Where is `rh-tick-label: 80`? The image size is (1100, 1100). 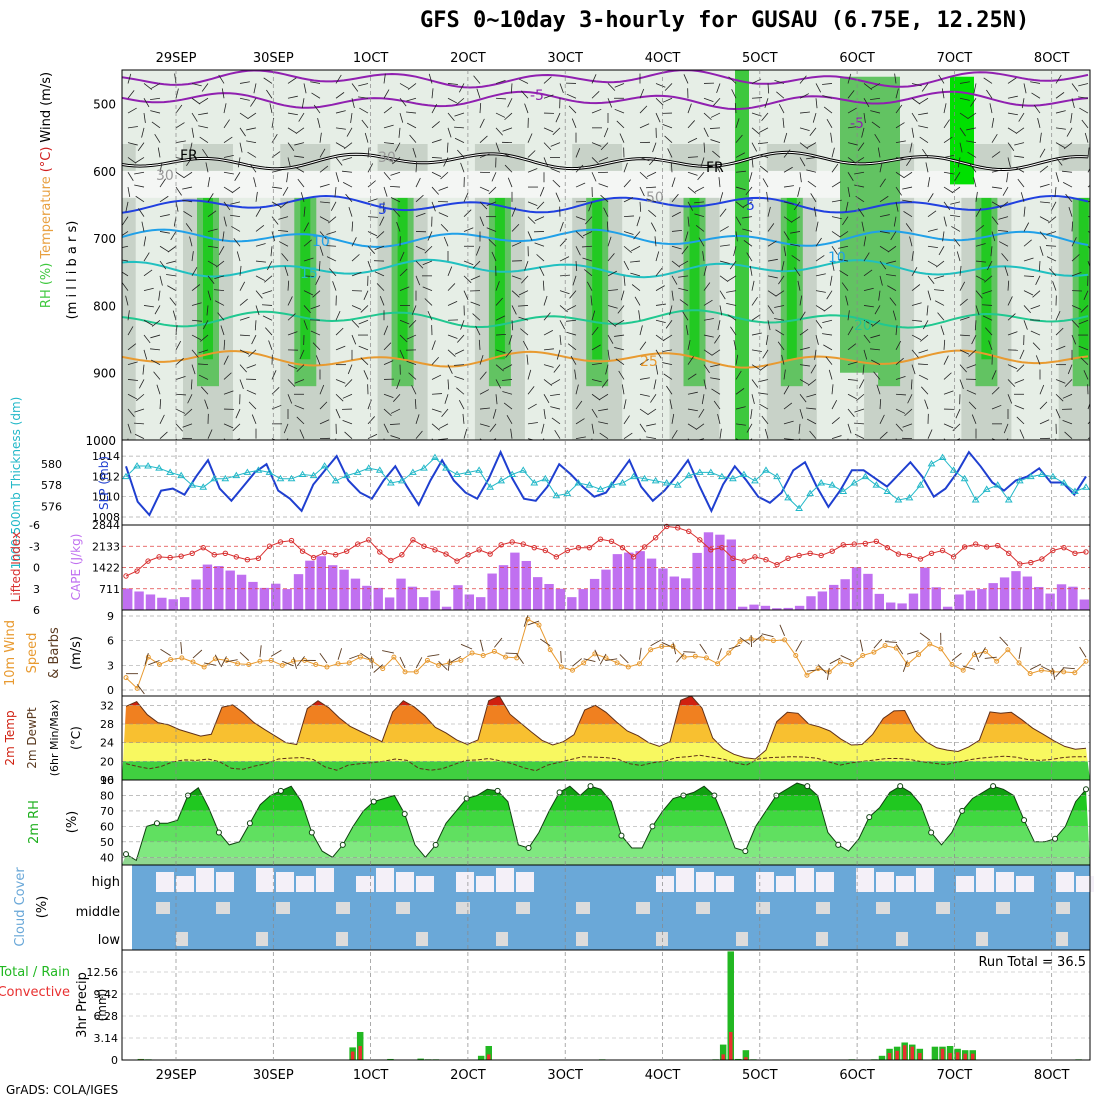 rh-tick-label: 80 is located at coordinates (107, 795).